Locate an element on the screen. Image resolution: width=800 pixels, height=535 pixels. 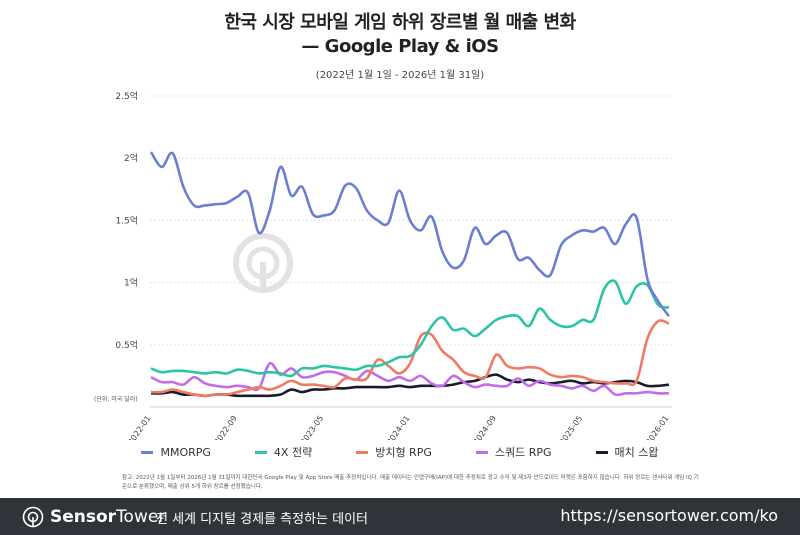
legend-item: 4X 전략 is located at coordinates (283, 452).